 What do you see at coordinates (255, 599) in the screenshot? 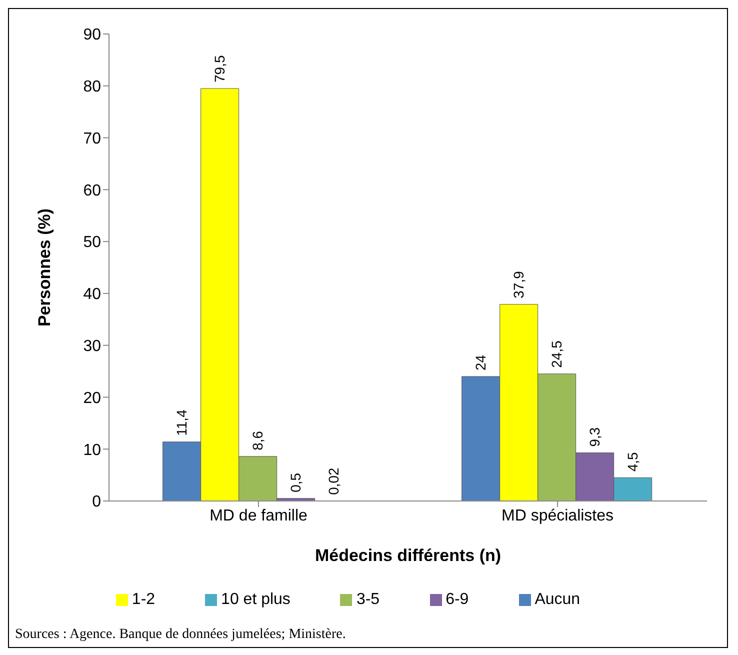
I see `legend-label: 10 et plus` at bounding box center [255, 599].